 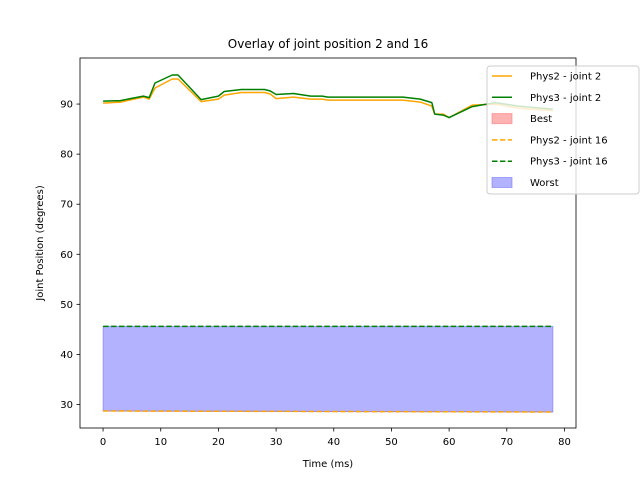 What do you see at coordinates (544, 183) in the screenshot?
I see `legend-label: Worst` at bounding box center [544, 183].